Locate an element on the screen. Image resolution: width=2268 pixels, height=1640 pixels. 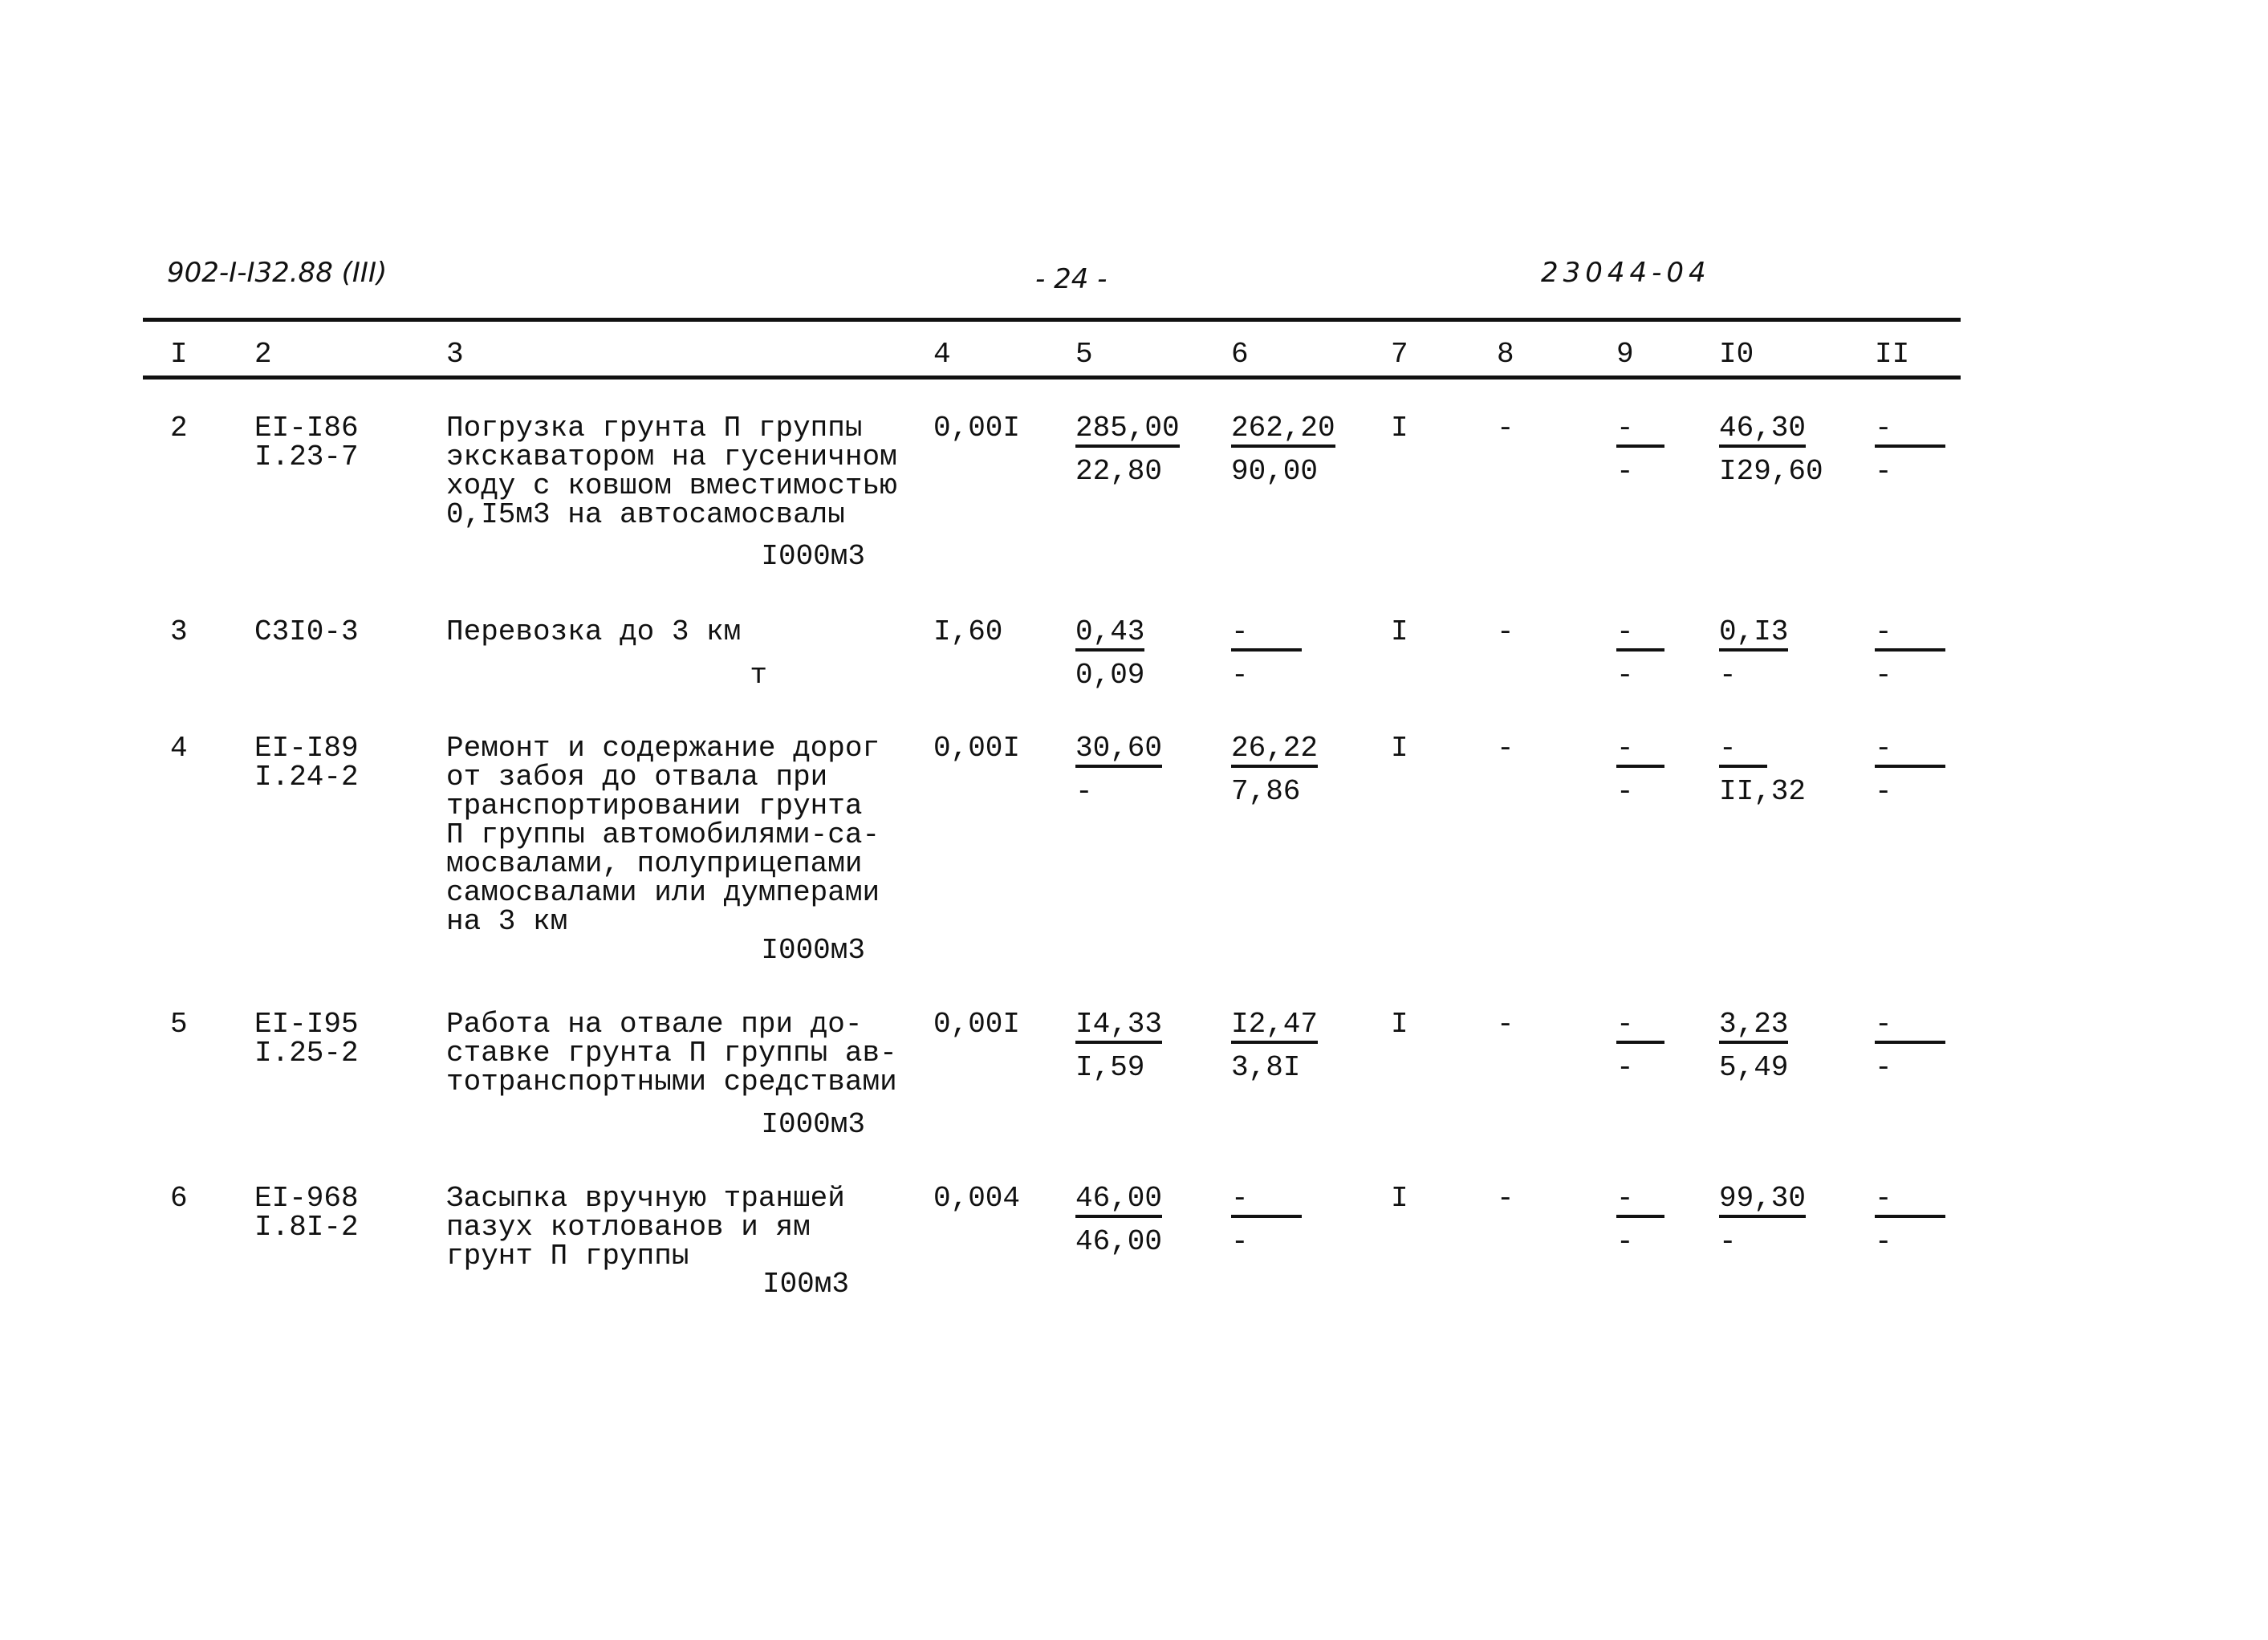
row-number: 2 is located at coordinates (179, 428).